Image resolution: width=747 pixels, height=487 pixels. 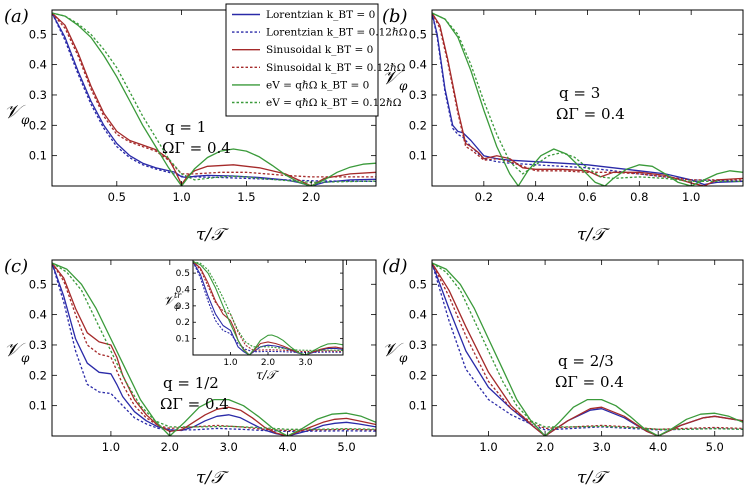 I want to click on legend-entry-2: Sinusoidal k_BT = 0, so click(x=319, y=50).